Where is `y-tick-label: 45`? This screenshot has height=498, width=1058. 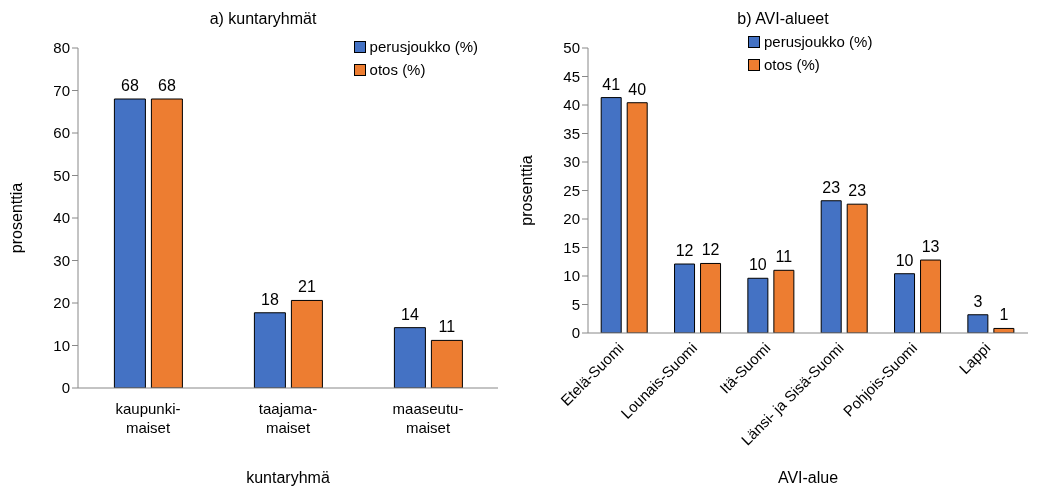 y-tick-label: 45 is located at coordinates (571, 76).